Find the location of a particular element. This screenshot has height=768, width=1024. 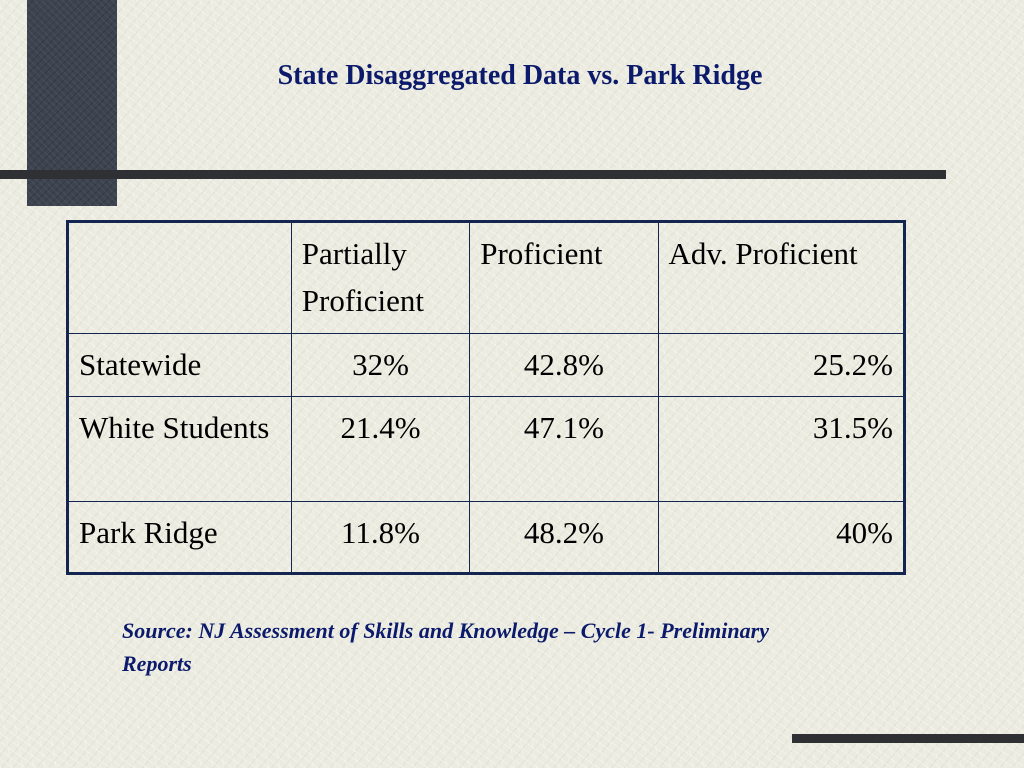

row-label: Statewide is located at coordinates (179, 365).